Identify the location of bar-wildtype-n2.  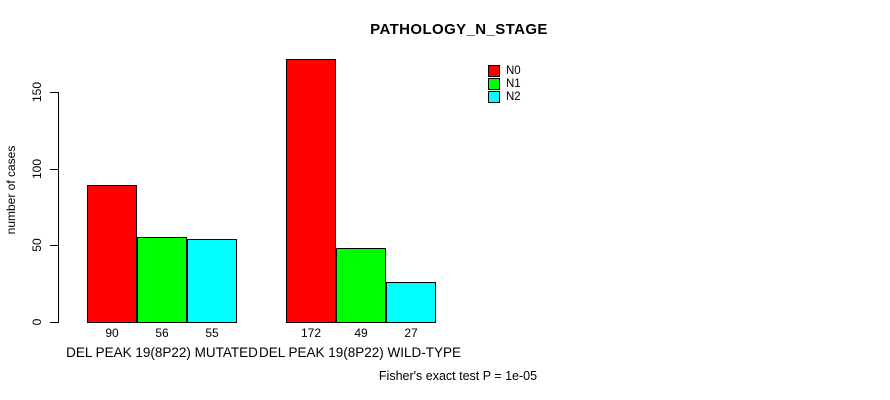
(411, 302).